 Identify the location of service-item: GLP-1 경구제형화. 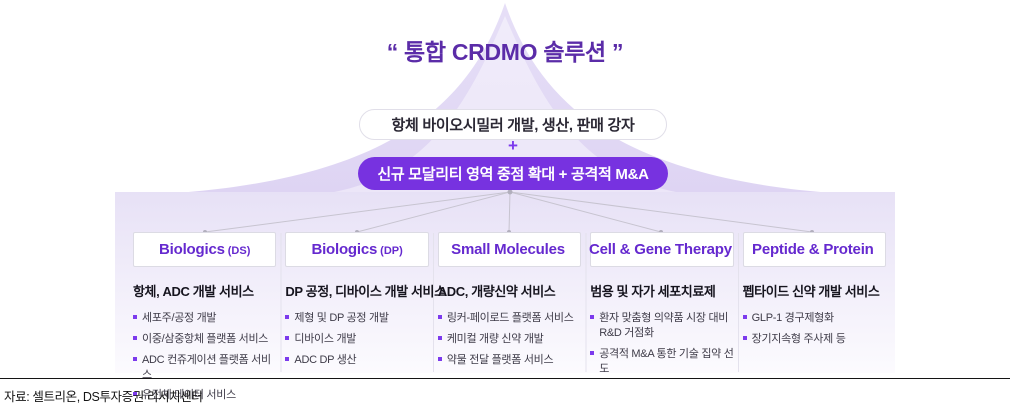
(814, 318).